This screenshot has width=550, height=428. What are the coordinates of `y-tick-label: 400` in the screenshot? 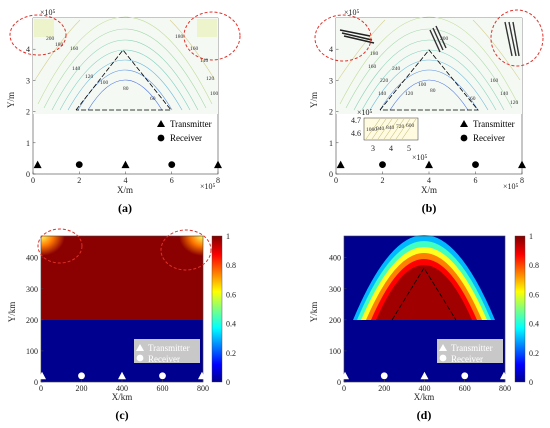 It's located at (32, 258).